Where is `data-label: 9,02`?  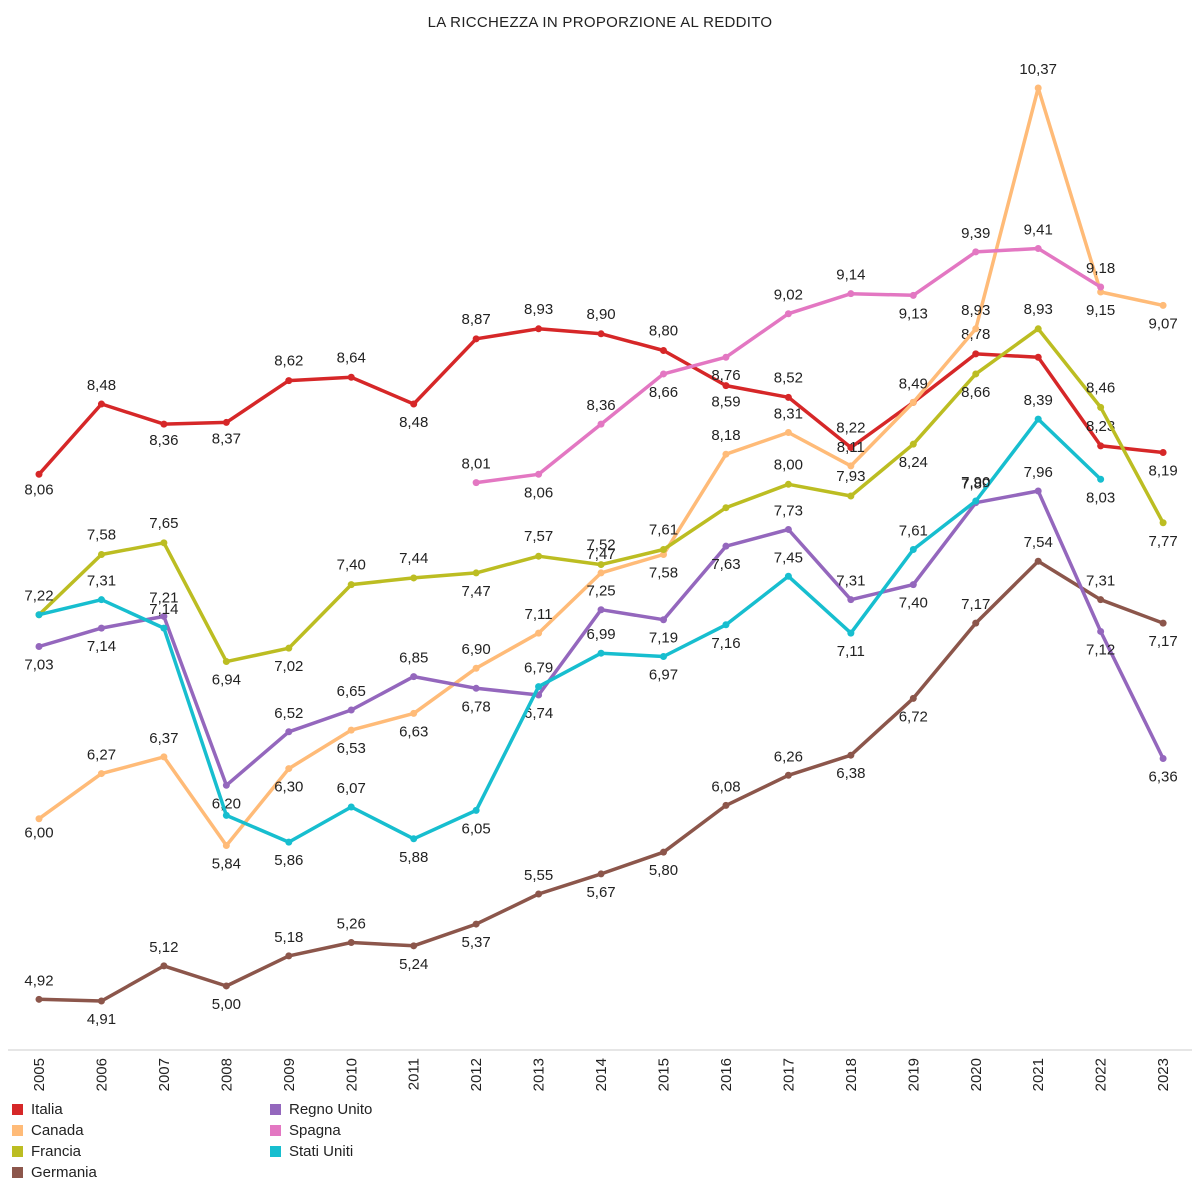 data-label: 9,02 is located at coordinates (788, 295).